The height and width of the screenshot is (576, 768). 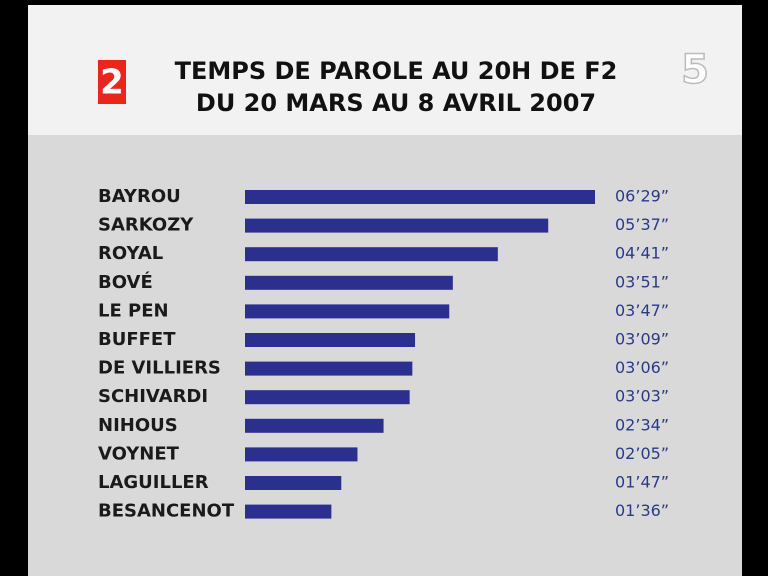 I want to click on category-label: NIHOUS, so click(x=138, y=425).